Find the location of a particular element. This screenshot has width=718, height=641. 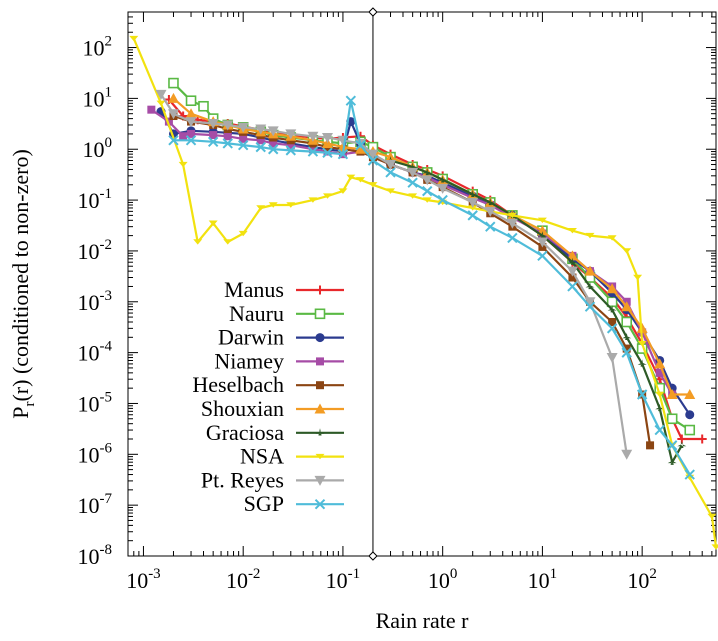

legend-item: Heselbach is located at coordinates (268, 384).